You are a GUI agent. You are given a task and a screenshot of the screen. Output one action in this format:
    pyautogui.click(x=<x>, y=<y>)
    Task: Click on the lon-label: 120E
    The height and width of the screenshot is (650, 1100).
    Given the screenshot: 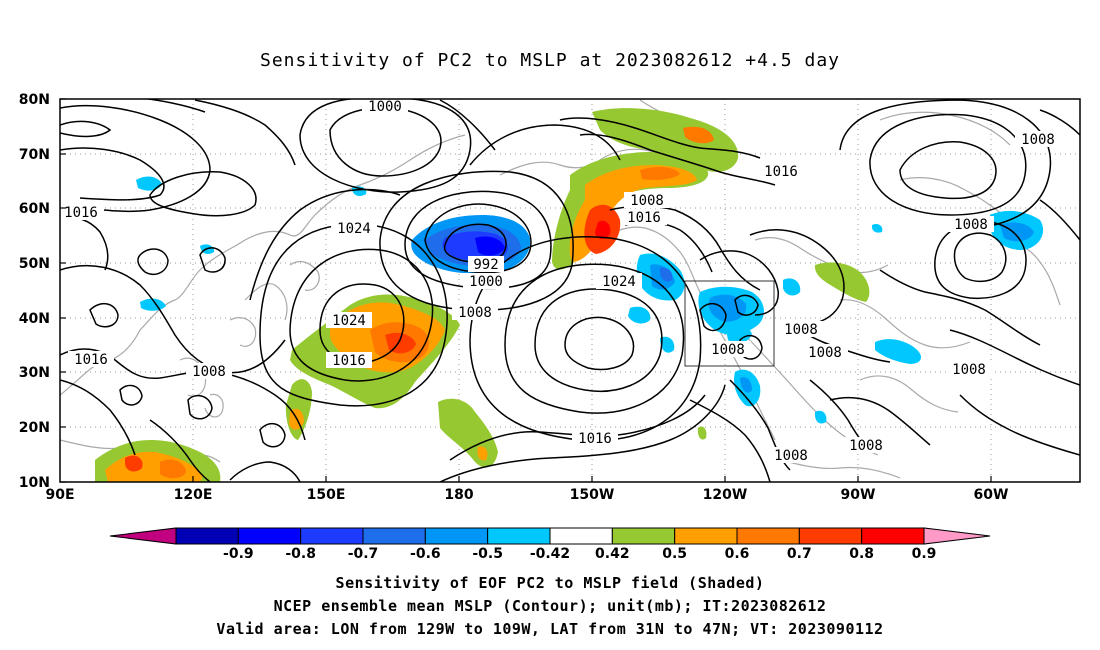 What is the action you would take?
    pyautogui.click(x=193, y=495)
    